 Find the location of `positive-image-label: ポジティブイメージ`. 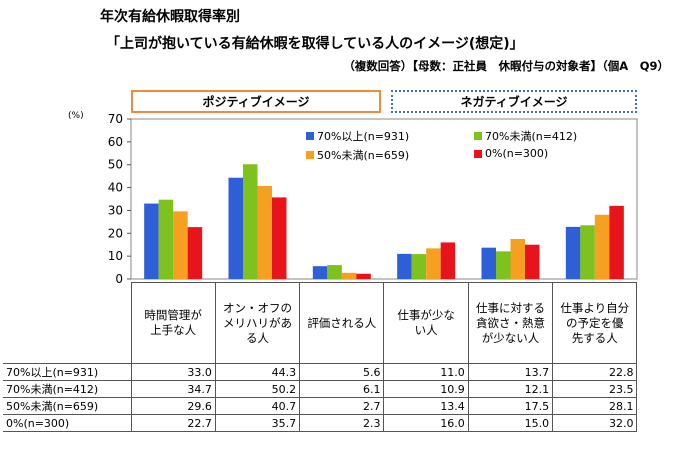

positive-image-label: ポジティブイメージ is located at coordinates (256, 102).